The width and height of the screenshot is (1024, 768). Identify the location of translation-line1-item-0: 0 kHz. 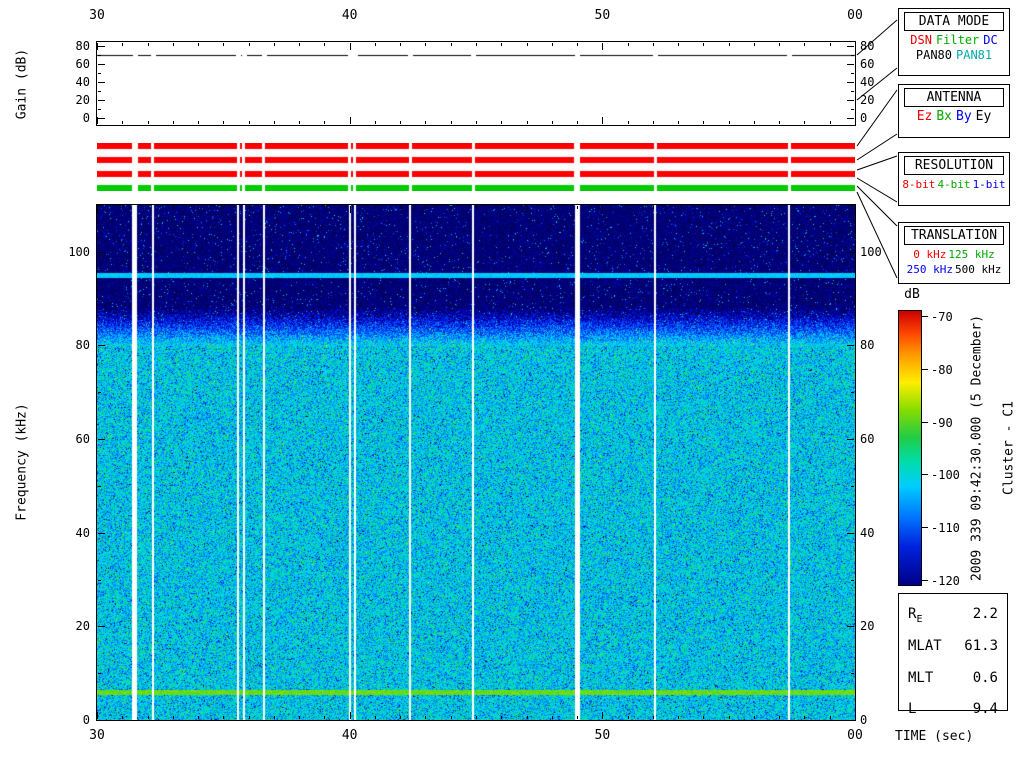
(930, 254).